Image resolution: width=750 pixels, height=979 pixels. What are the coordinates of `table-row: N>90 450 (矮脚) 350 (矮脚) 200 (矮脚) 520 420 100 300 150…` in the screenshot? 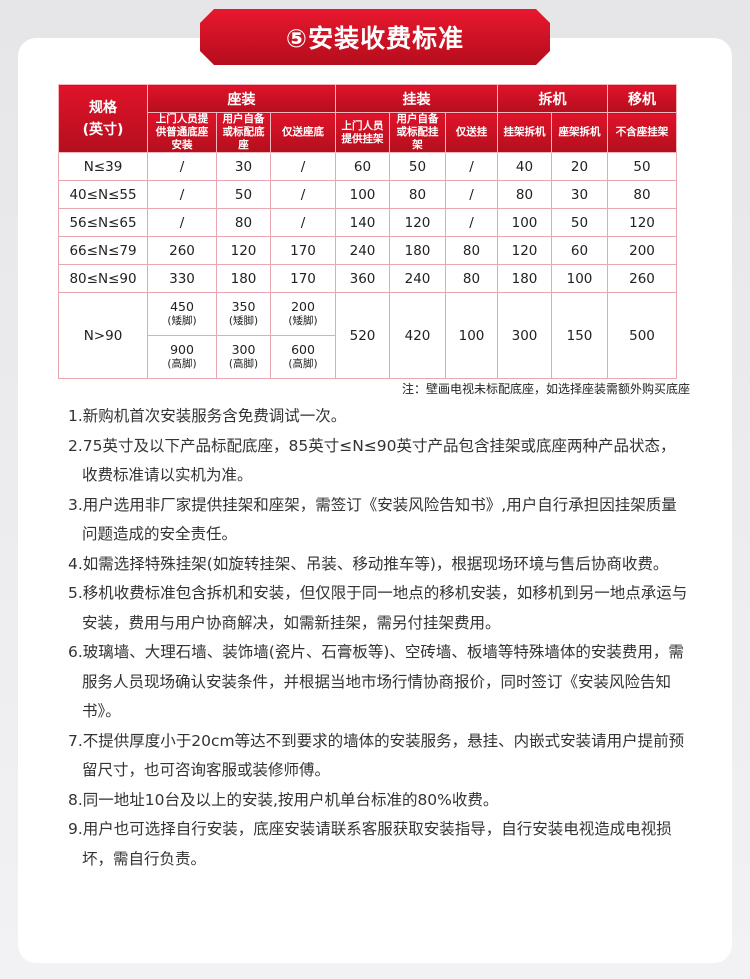 It's located at (367, 335).